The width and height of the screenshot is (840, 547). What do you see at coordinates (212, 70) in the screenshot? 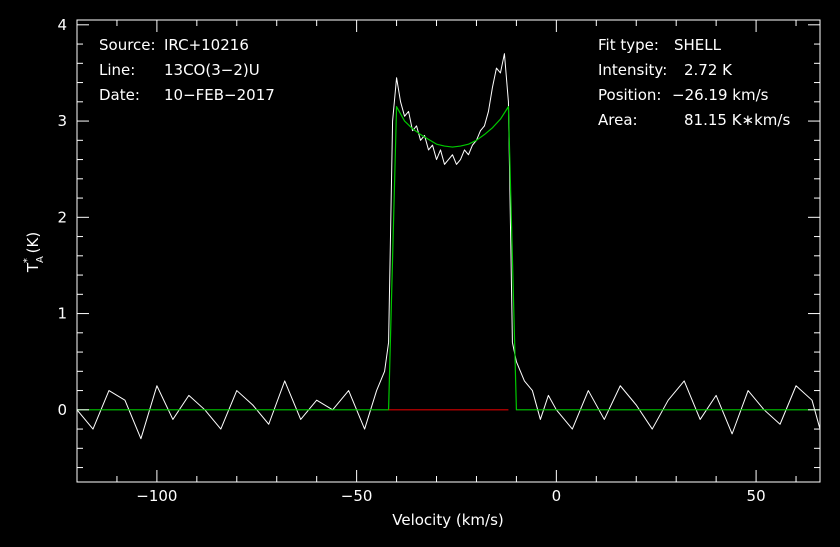
I see `info-line-value: 13CO(3−2)U` at bounding box center [212, 70].